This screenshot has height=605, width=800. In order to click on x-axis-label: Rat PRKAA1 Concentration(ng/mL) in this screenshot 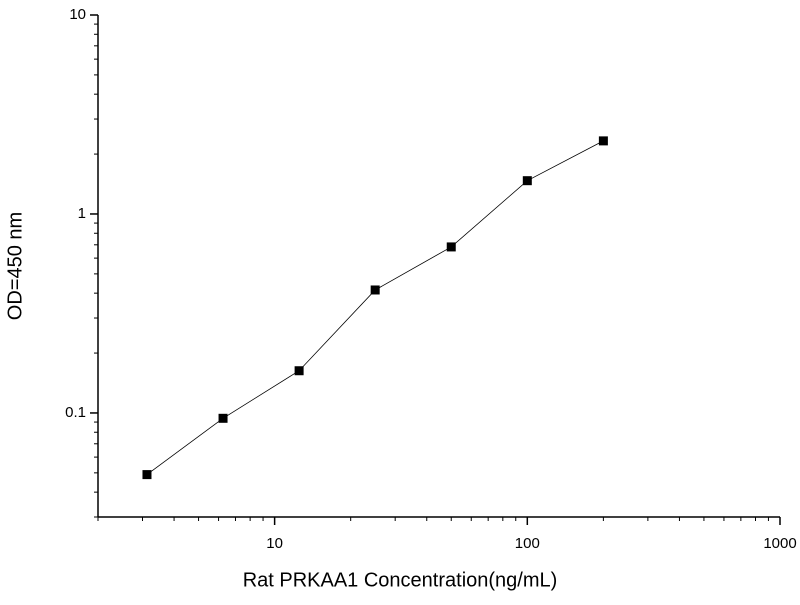, I will do `click(400, 580)`.